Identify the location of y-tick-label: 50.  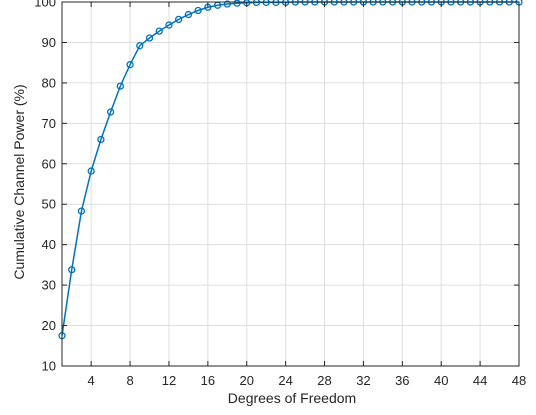
(49, 204).